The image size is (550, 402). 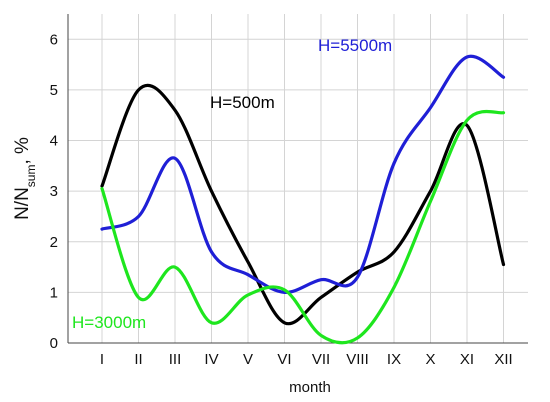 What do you see at coordinates (22, 203) in the screenshot?
I see `y-axis-label-base: N/N` at bounding box center [22, 203].